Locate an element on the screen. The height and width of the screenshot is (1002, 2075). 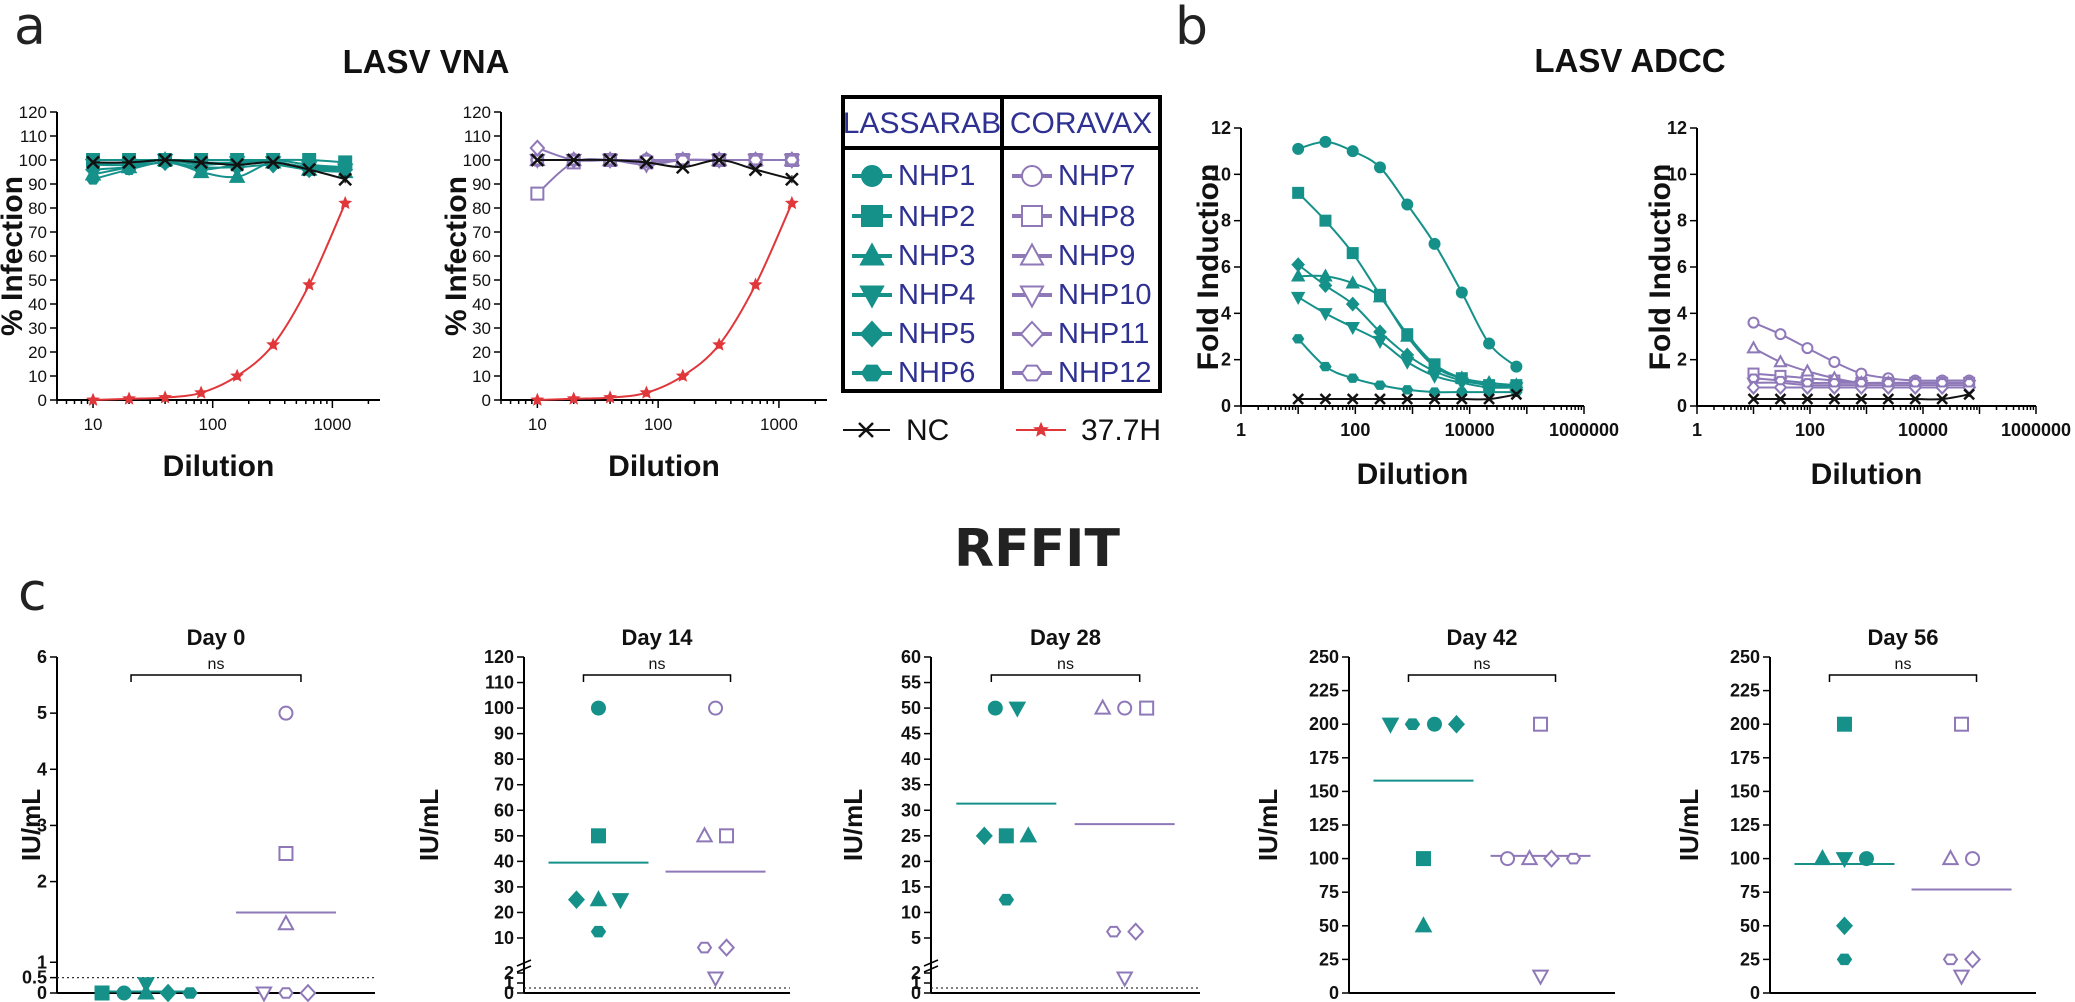
axis-break-mark is located at coordinates (524, 966).